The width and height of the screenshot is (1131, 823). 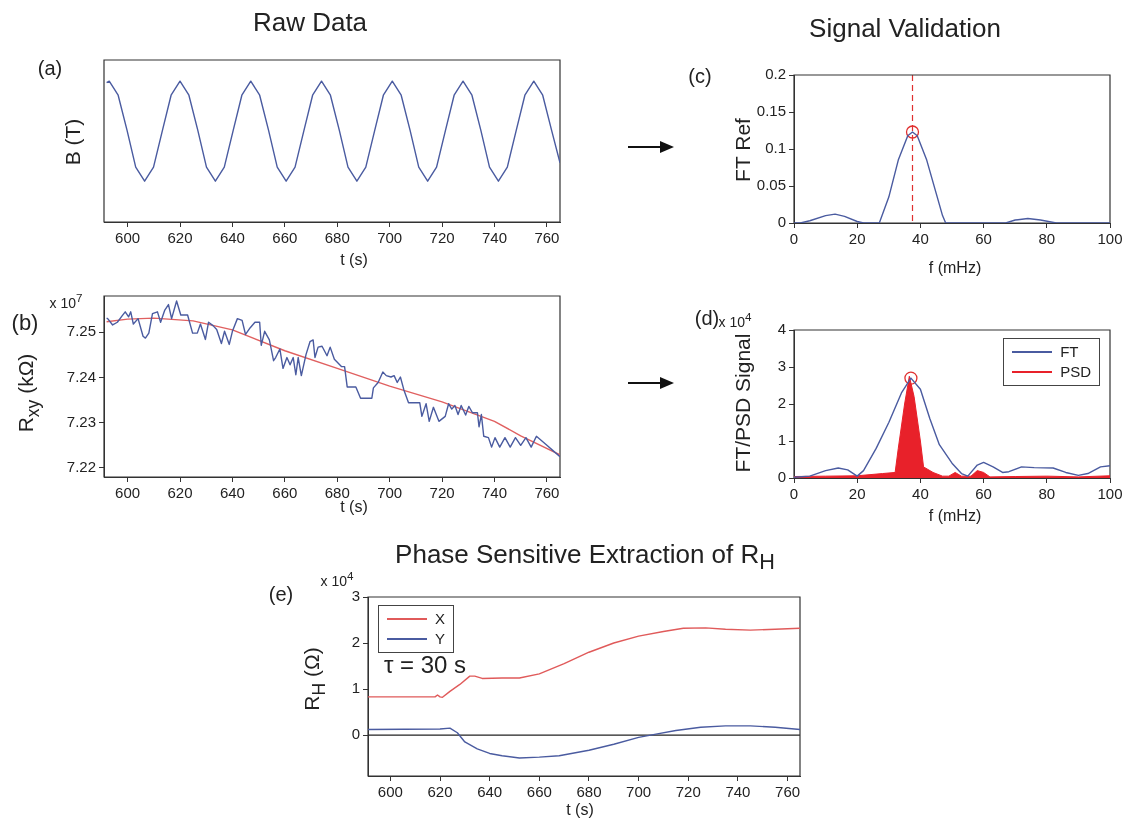 I want to click on text: (a), so click(x=50, y=68).